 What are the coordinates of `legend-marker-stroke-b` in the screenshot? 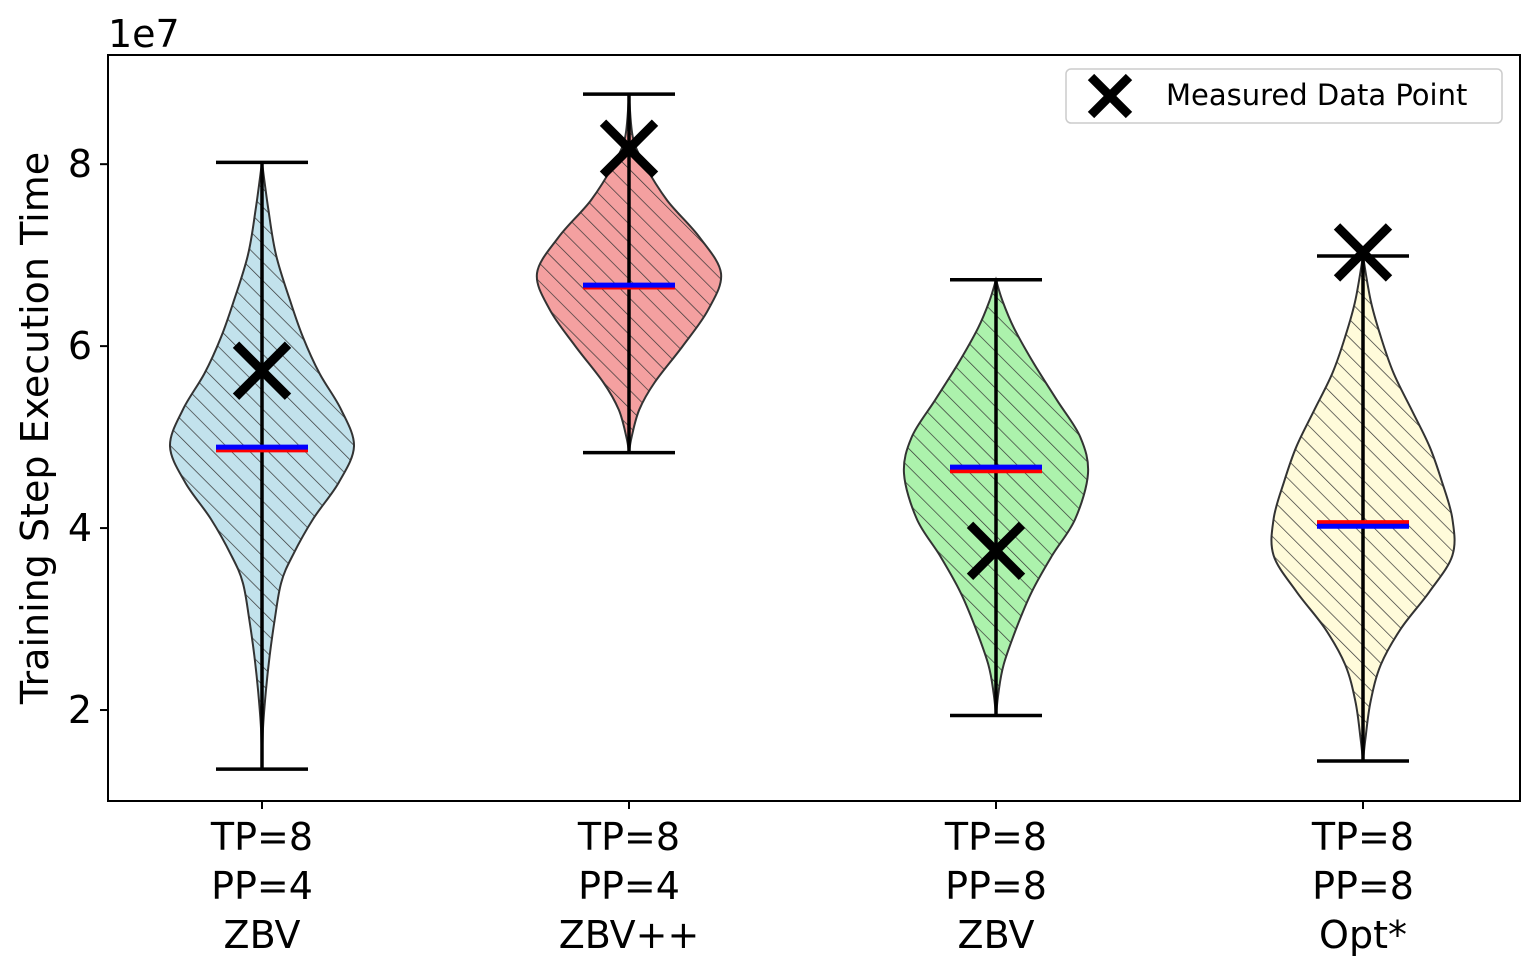 It's located at (1110, 96).